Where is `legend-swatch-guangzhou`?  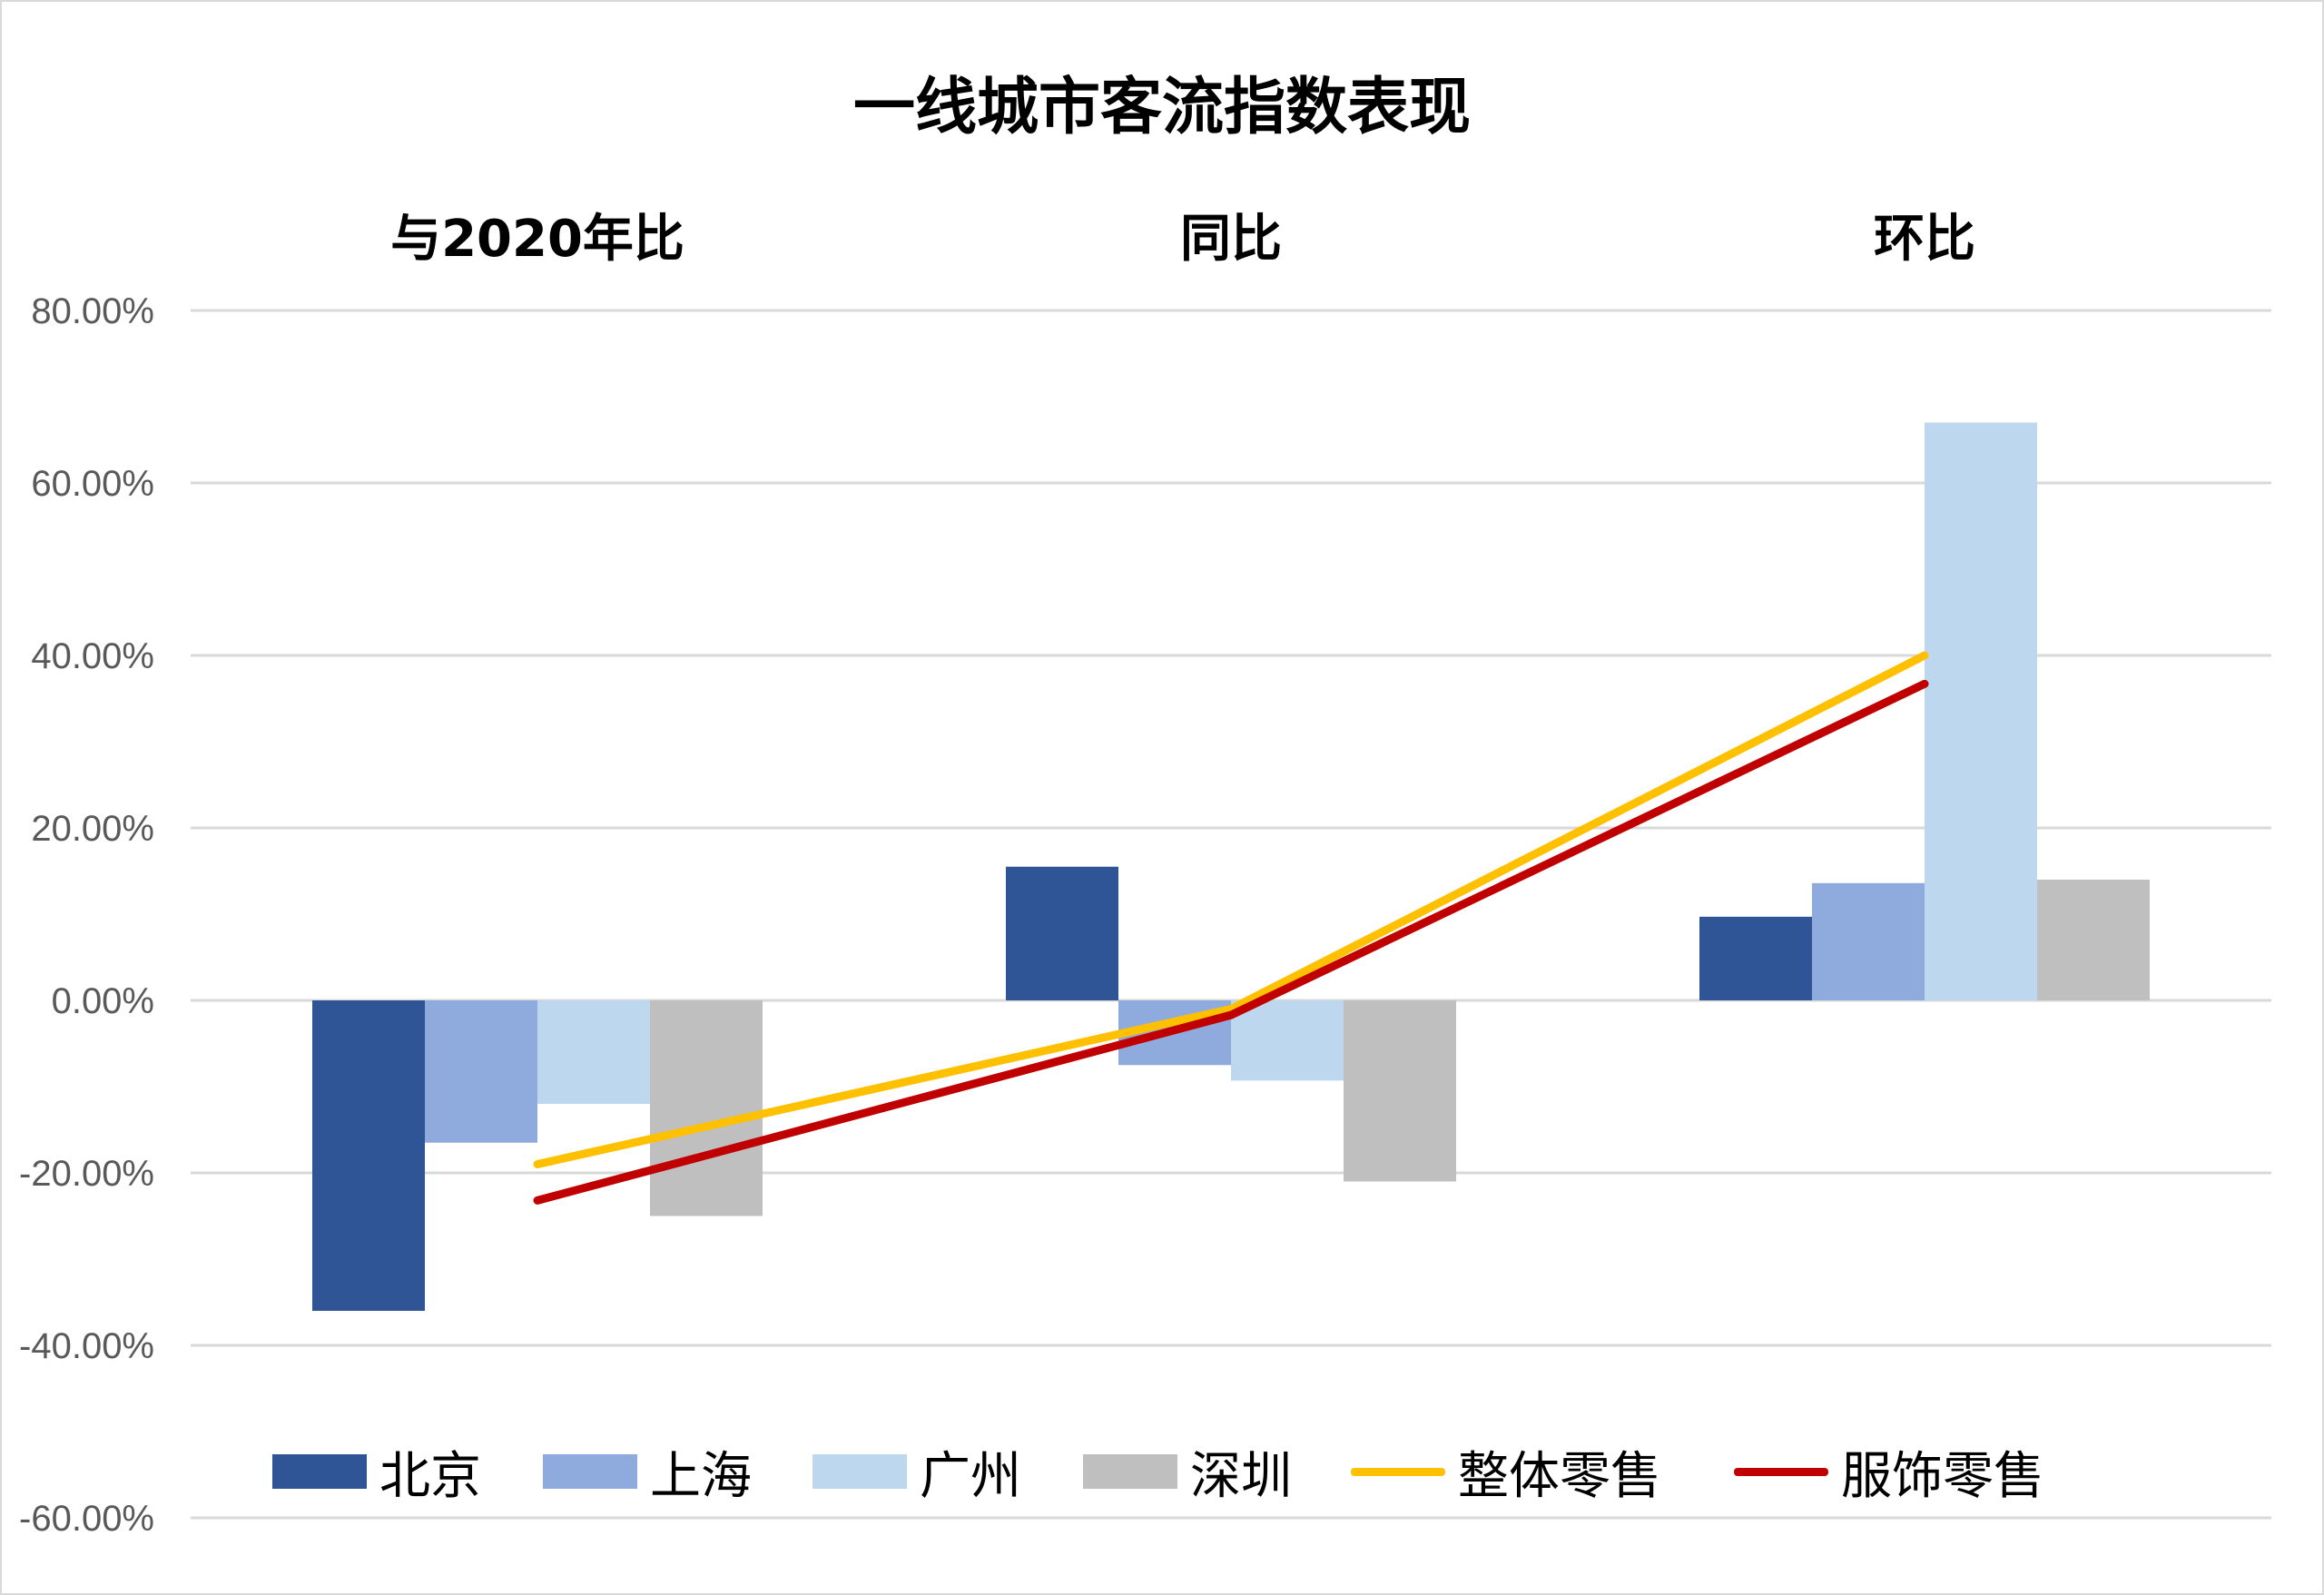
legend-swatch-guangzhou is located at coordinates (859, 1471).